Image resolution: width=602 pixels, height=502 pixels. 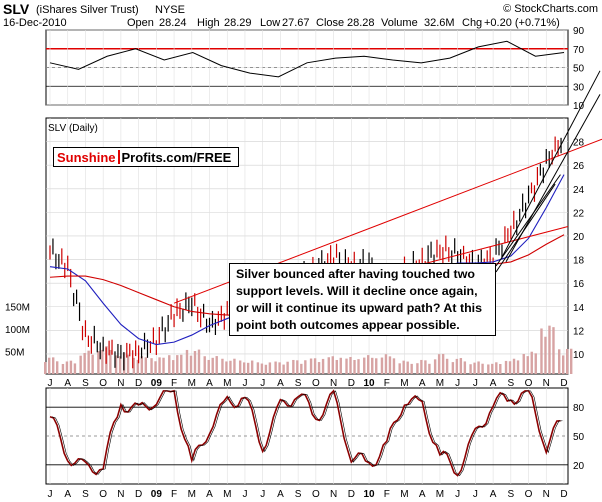 What do you see at coordinates (333, 383) in the screenshot?
I see `x-tick-label: N` at bounding box center [333, 383].